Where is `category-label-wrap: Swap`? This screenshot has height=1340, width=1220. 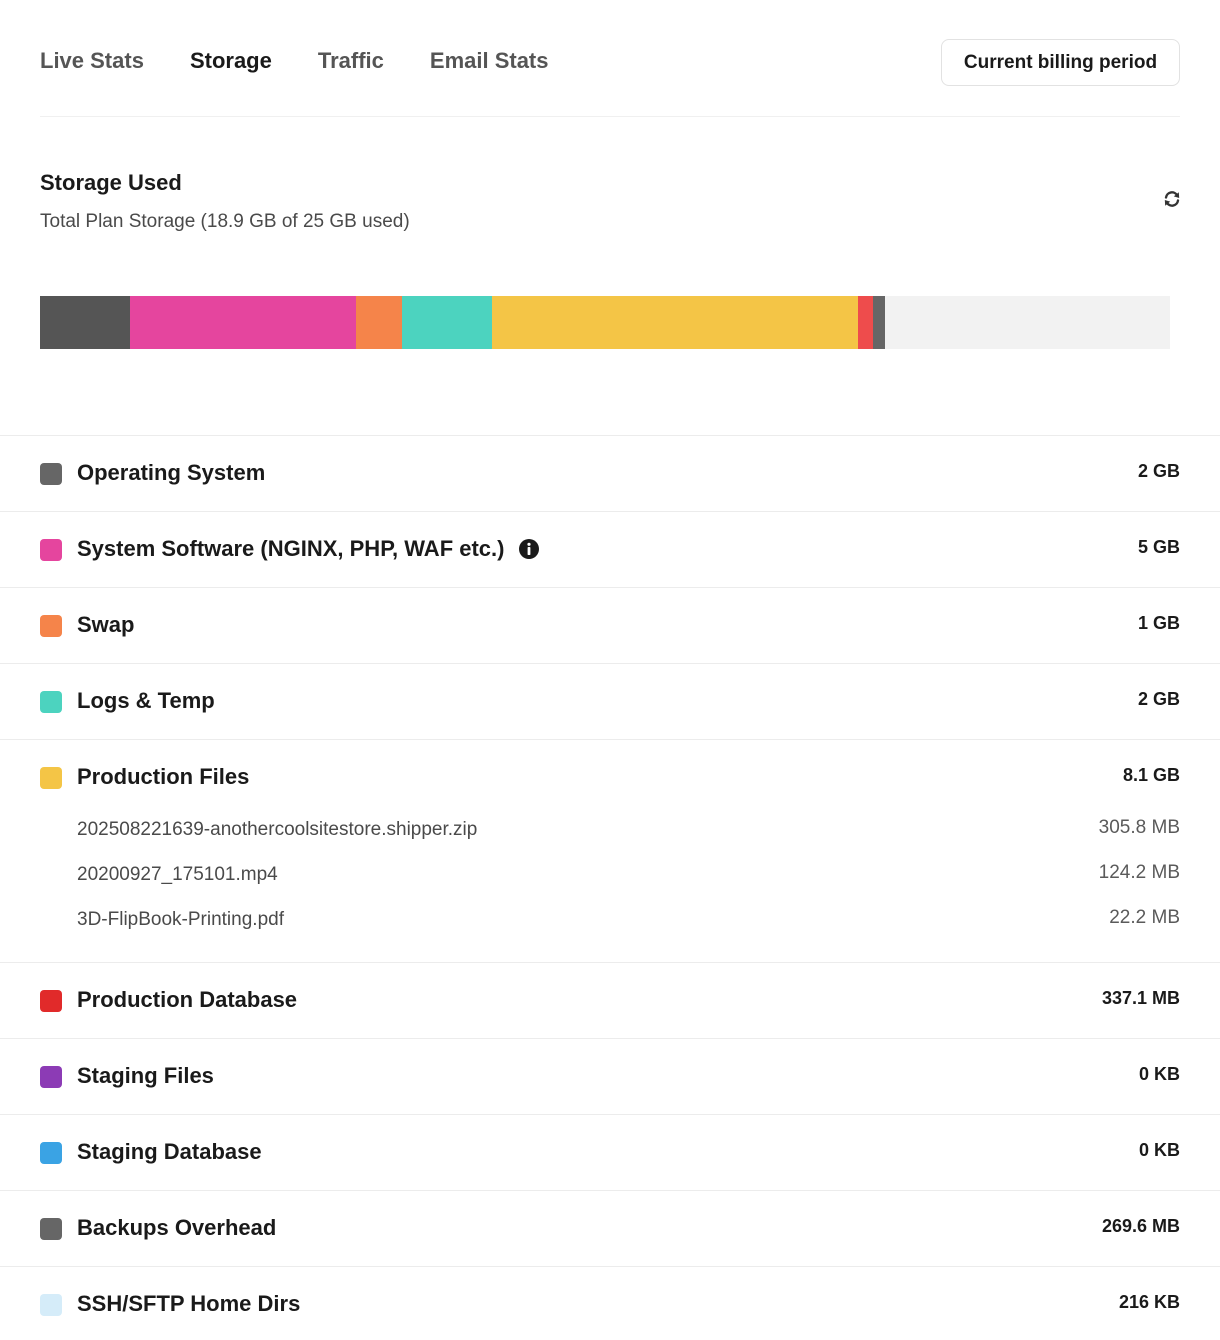 category-label-wrap: Swap is located at coordinates (105, 625).